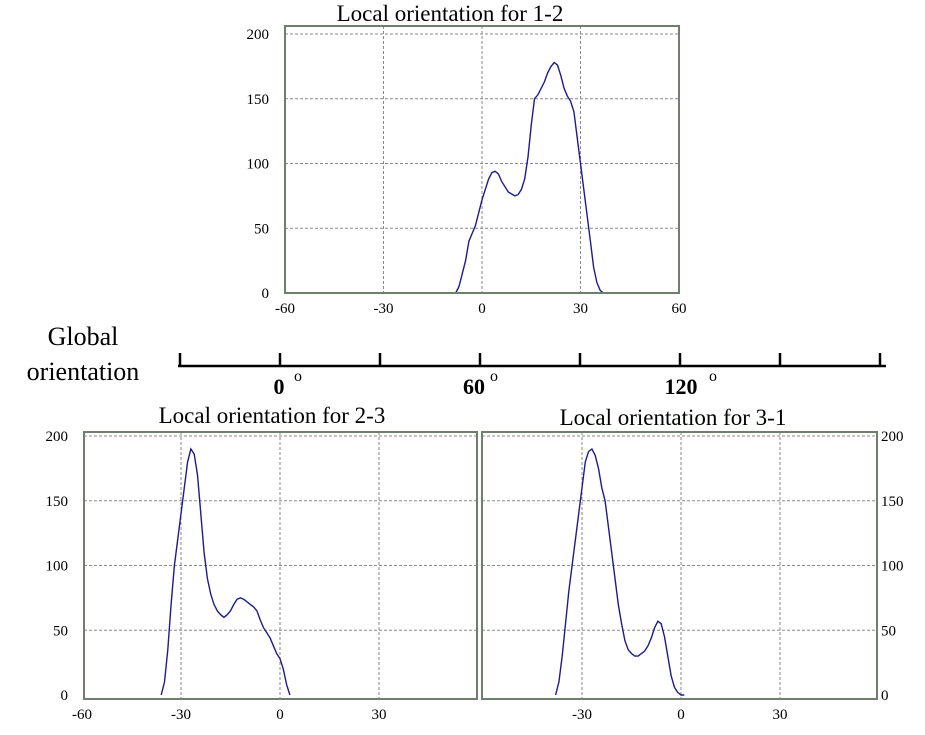 The width and height of the screenshot is (925, 735). Describe the element at coordinates (83, 371) in the screenshot. I see `global-axis-label-line2: orientation` at that location.